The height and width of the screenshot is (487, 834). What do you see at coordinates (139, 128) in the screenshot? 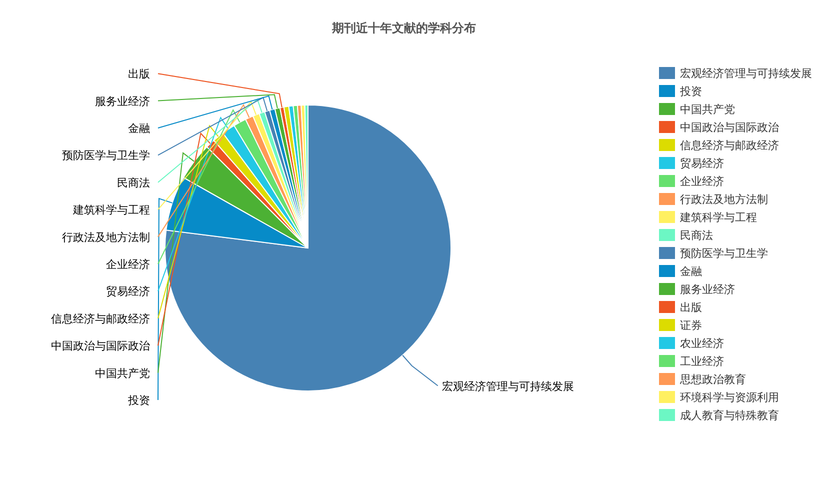
I see `slice-label: 金融` at bounding box center [139, 128].